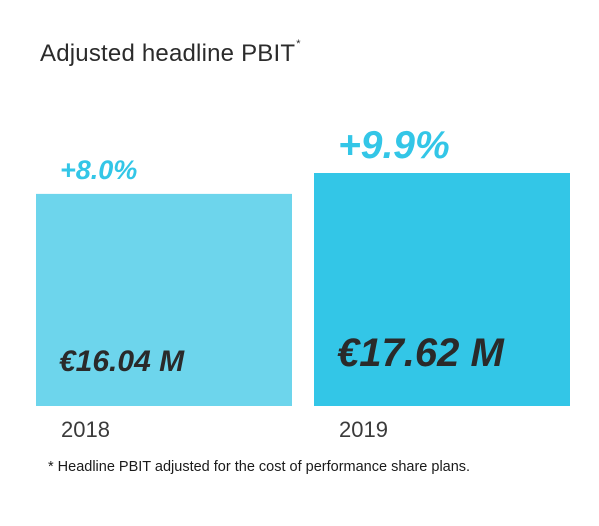 This screenshot has height=526, width=599. I want to click on value-label-2019: €17.62 M, so click(421, 353).